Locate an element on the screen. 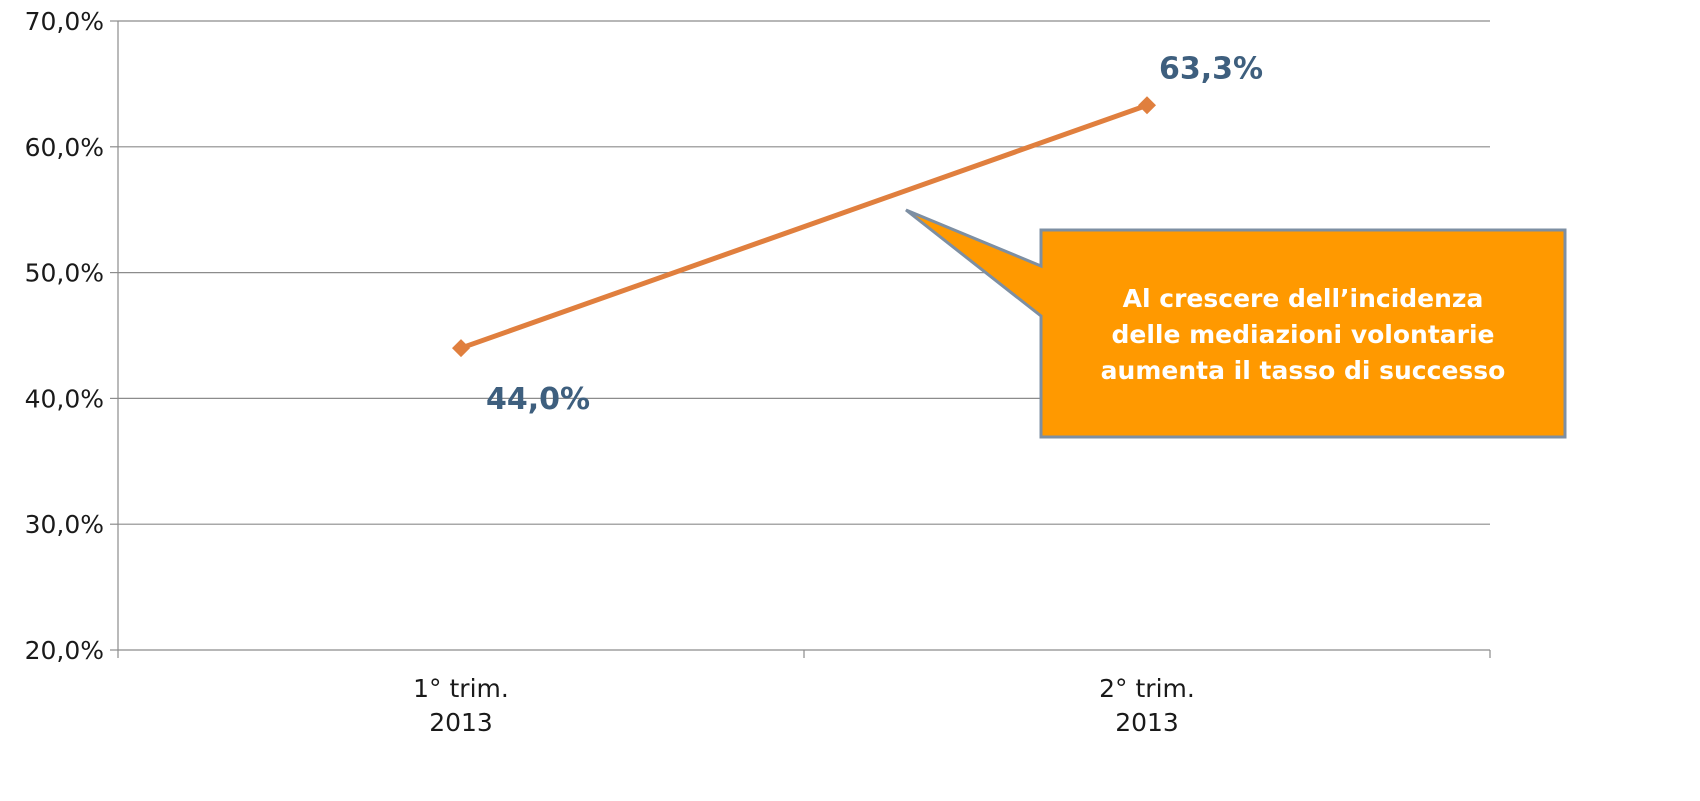 This screenshot has height=801, width=1700. callout-text-line: aumenta il tasso di successo is located at coordinates (1303, 370).